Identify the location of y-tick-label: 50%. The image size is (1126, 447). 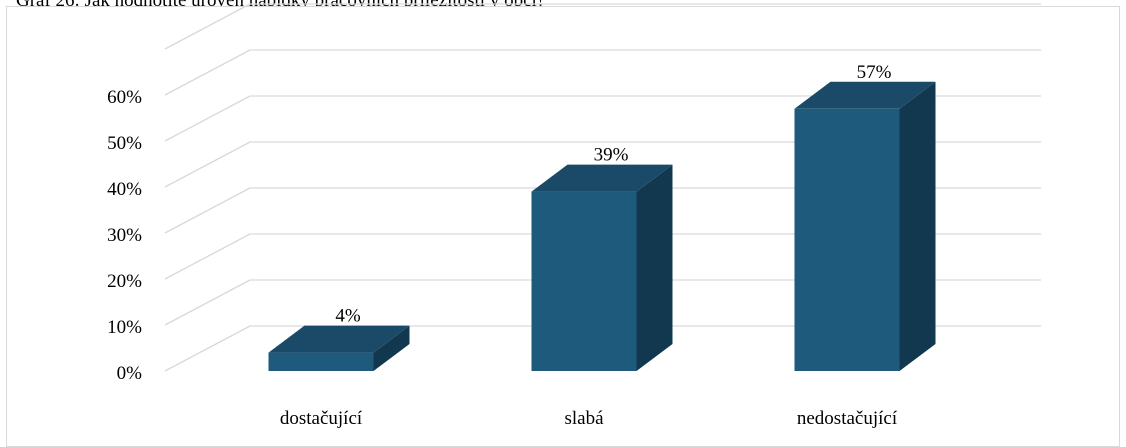
(124, 143).